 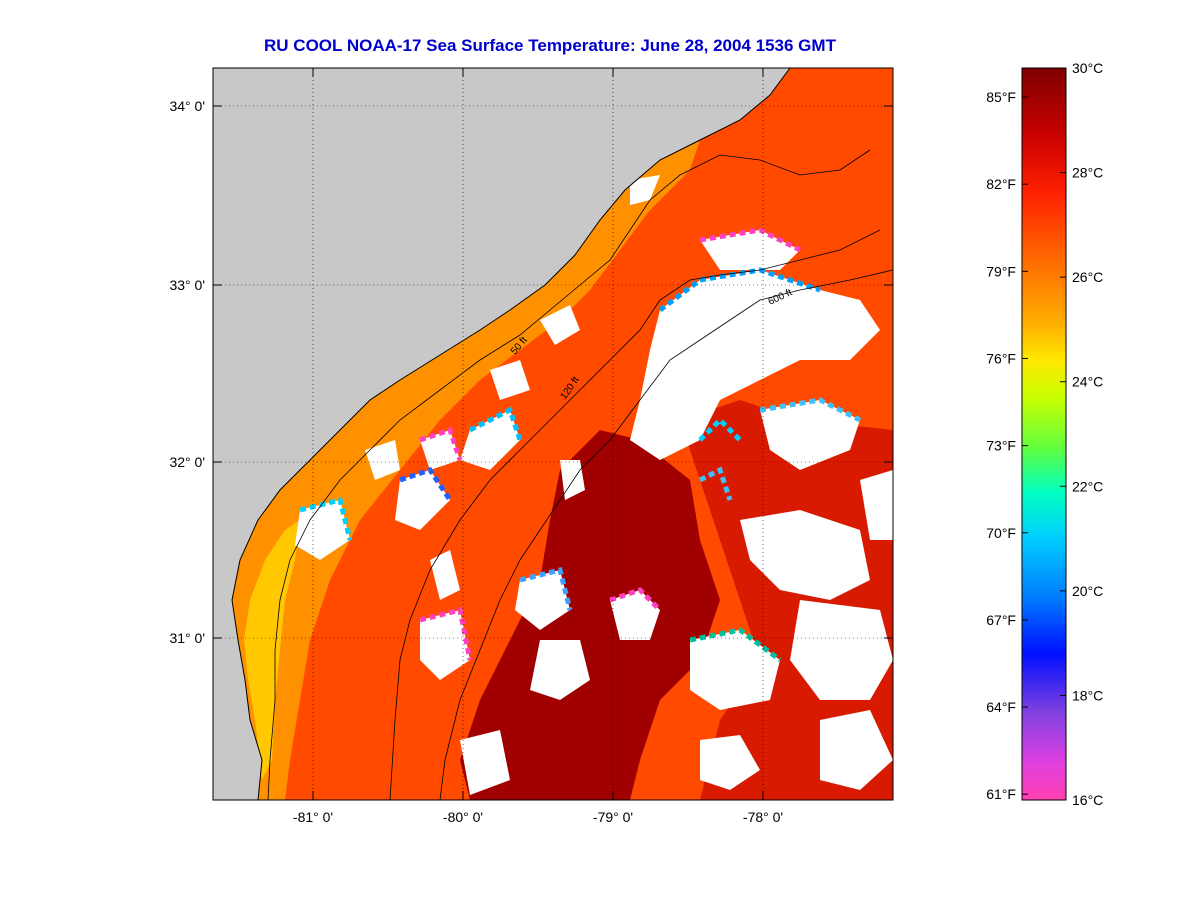 What do you see at coordinates (187, 462) in the screenshot?
I see `lat-label-32: 32° 0'` at bounding box center [187, 462].